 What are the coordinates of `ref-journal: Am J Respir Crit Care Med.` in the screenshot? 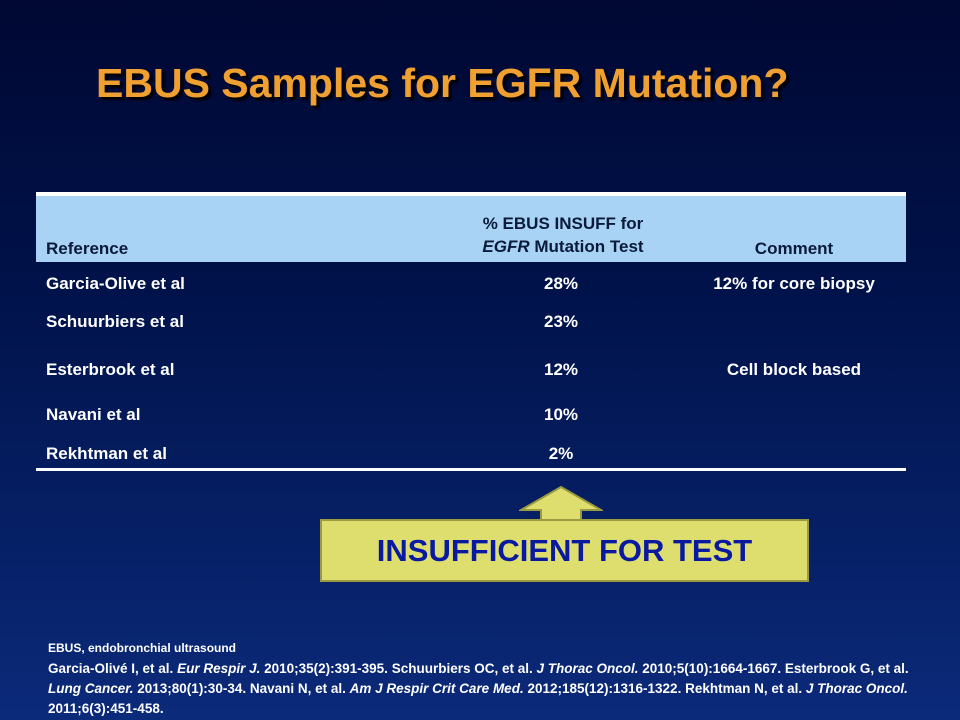 It's located at (436, 688).